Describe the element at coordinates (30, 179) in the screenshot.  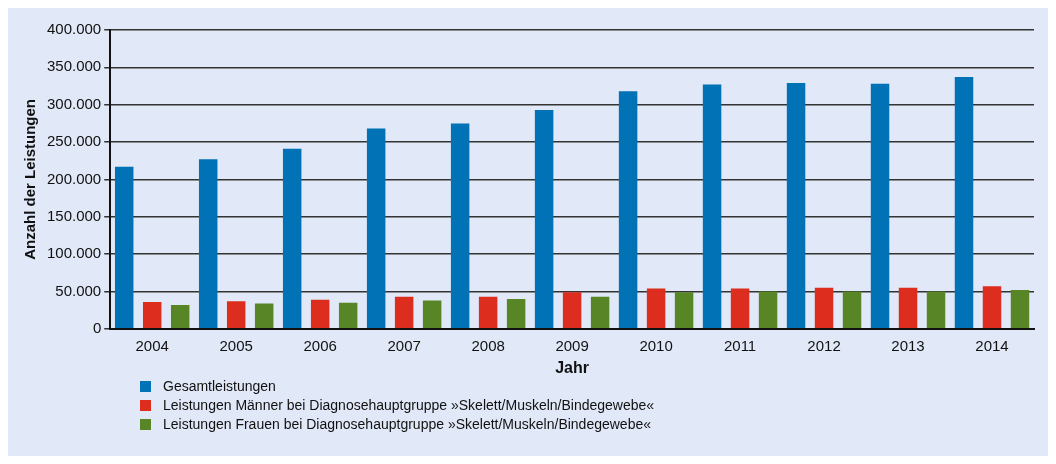
I see `y-axis-title: Anzahl der Leistungen` at that location.